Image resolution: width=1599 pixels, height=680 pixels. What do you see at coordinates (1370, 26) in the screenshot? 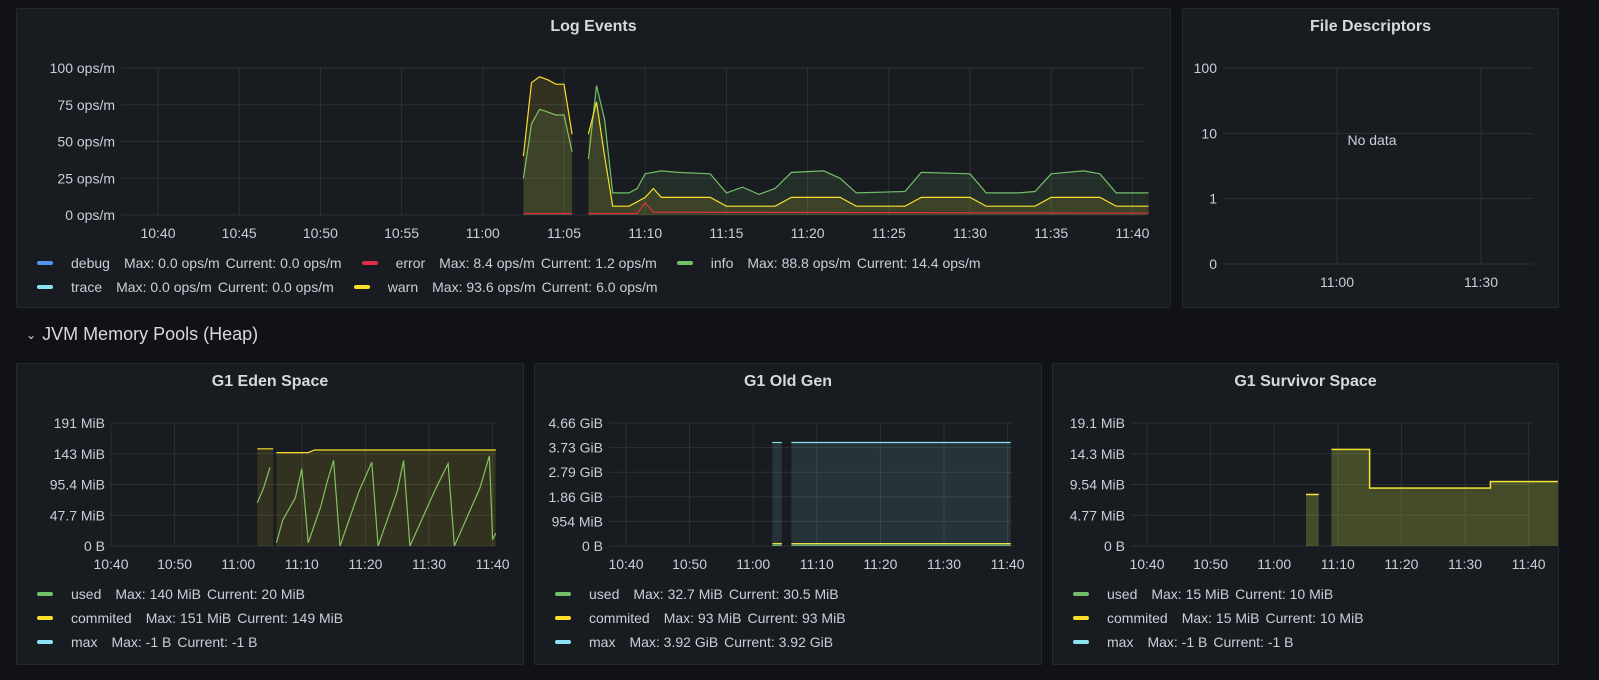
I see `panel-title: File Descriptors` at bounding box center [1370, 26].